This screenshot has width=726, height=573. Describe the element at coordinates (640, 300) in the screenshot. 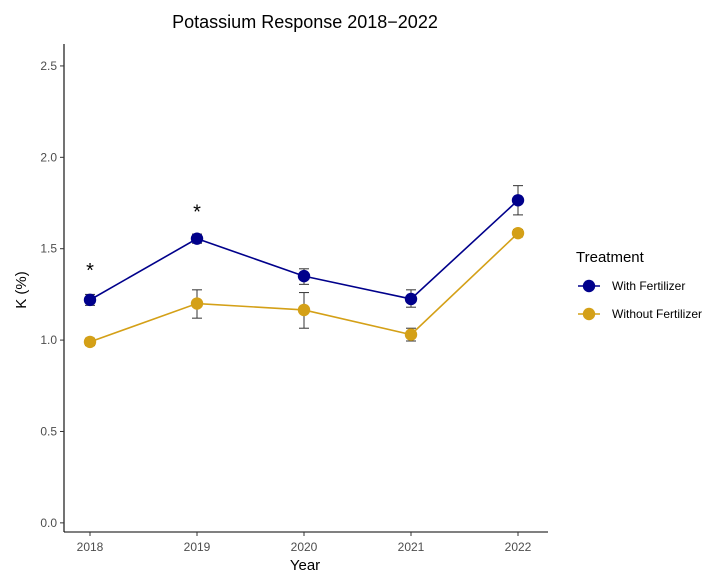

I see `legend: With Fertilizer Without Fertilizer` at that location.